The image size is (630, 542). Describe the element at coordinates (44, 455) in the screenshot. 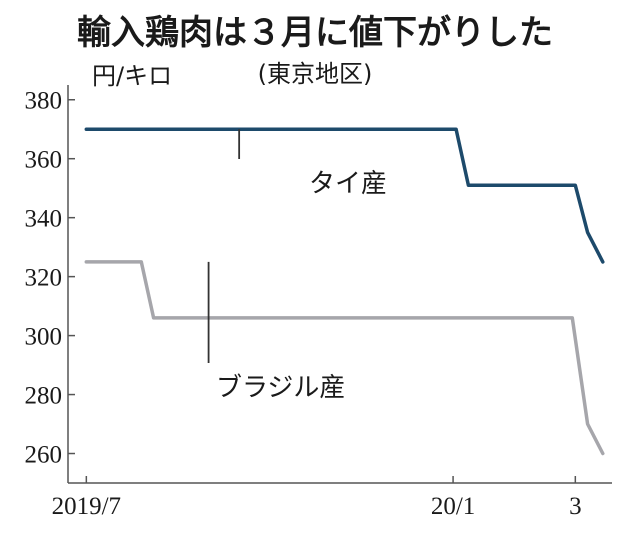

I see `y-tick-label: 260` at that location.